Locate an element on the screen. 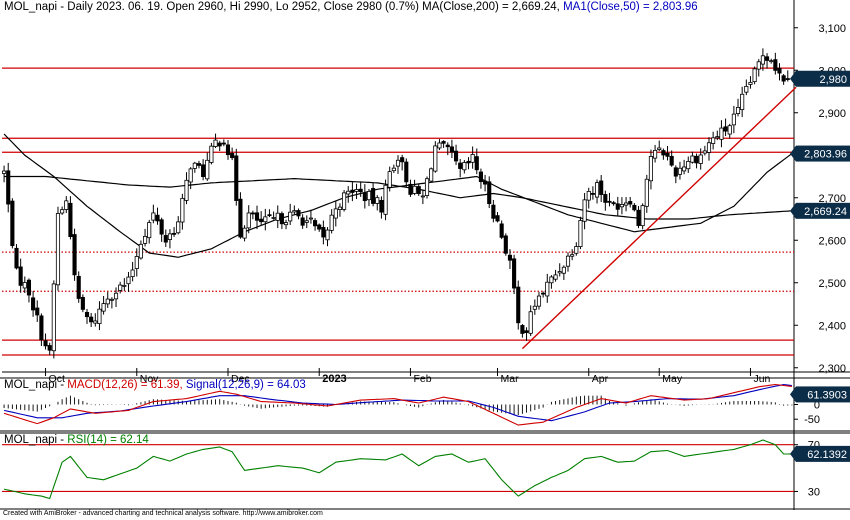 The width and height of the screenshot is (850, 520). rsi-value-label: 62.1392 is located at coordinates (827, 455).